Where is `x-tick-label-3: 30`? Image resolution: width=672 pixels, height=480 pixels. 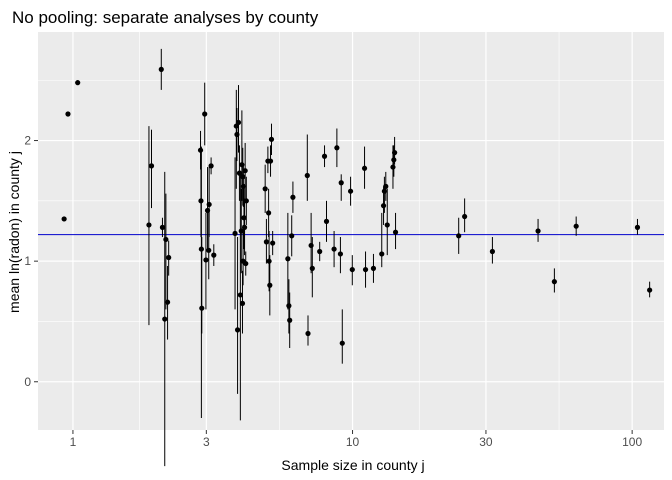
x-tick-label-3: 30 is located at coordinates (486, 442).